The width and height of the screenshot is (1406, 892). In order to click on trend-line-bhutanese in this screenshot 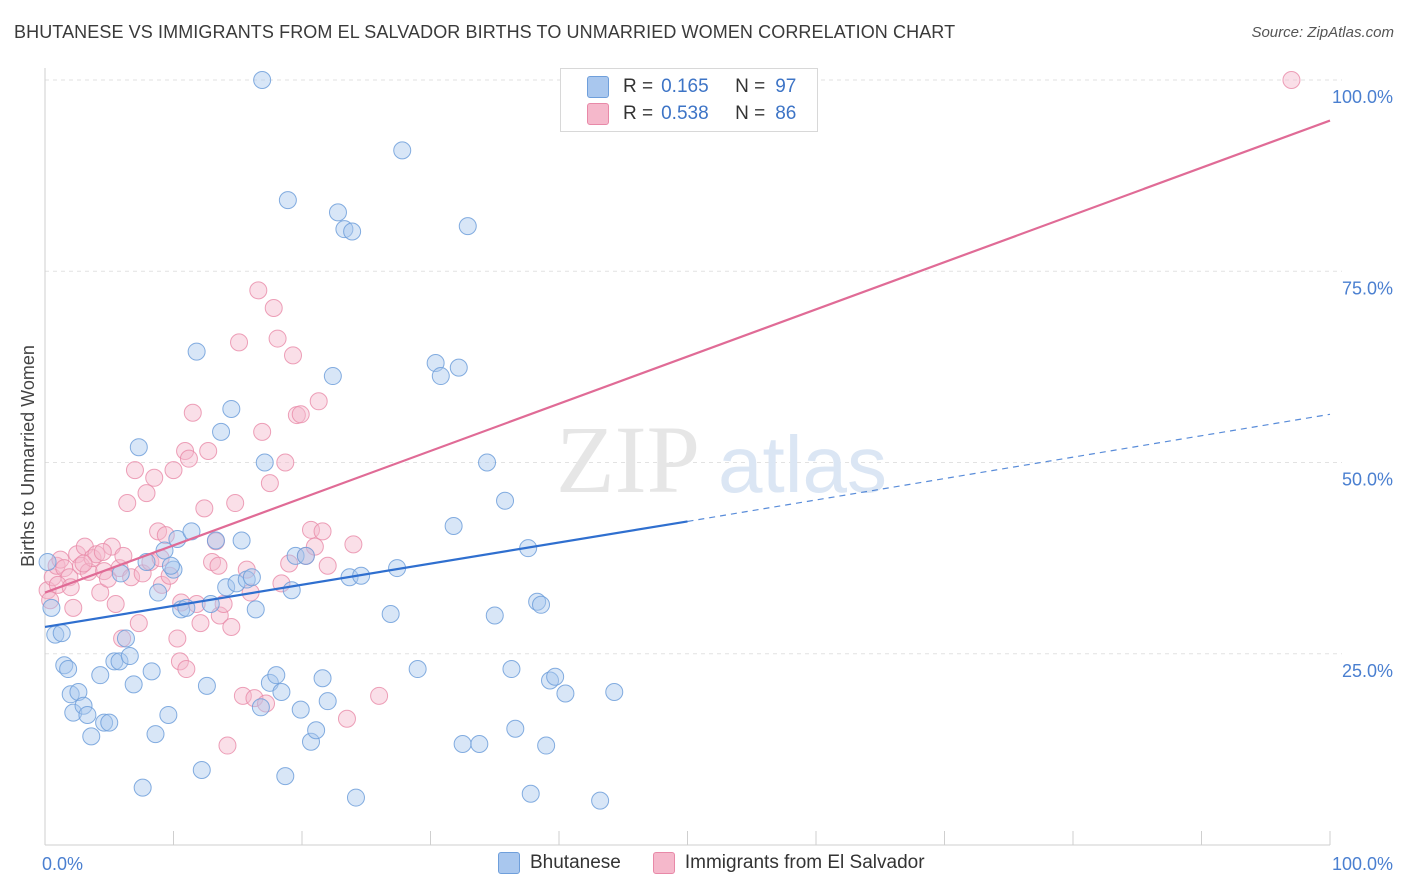, I will do `click(366, 574)`.